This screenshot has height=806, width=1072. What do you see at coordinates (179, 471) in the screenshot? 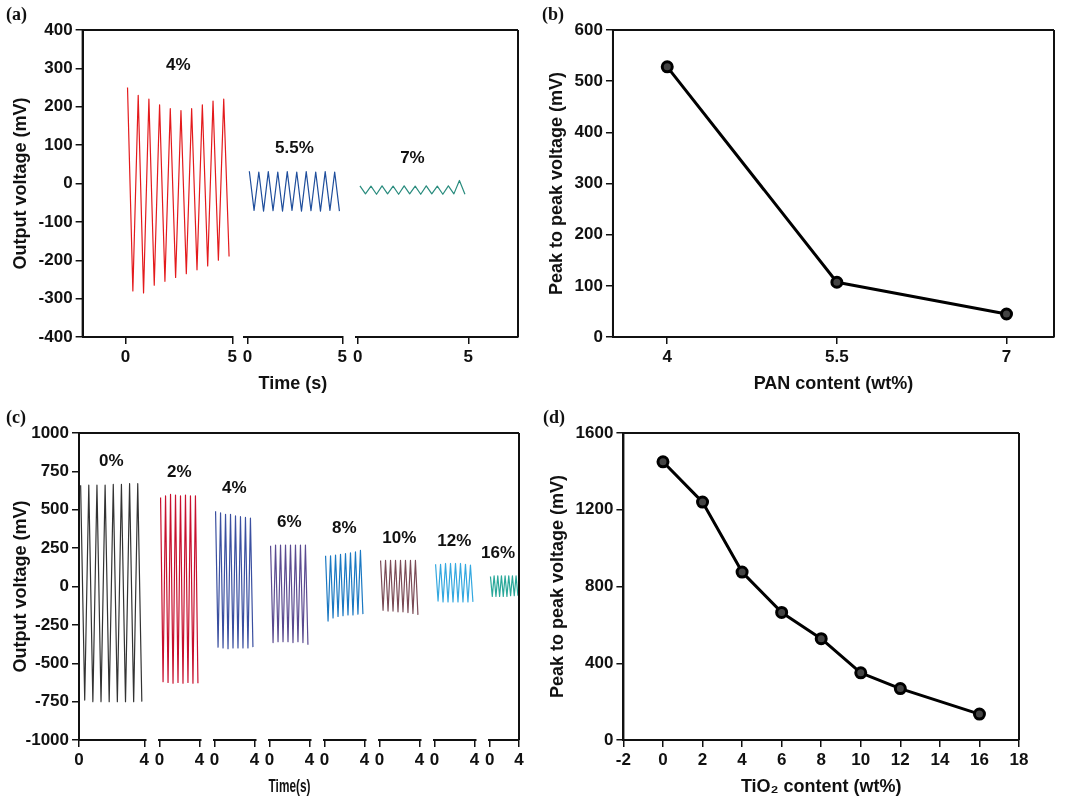
I see `series-label: 2%` at bounding box center [179, 471].